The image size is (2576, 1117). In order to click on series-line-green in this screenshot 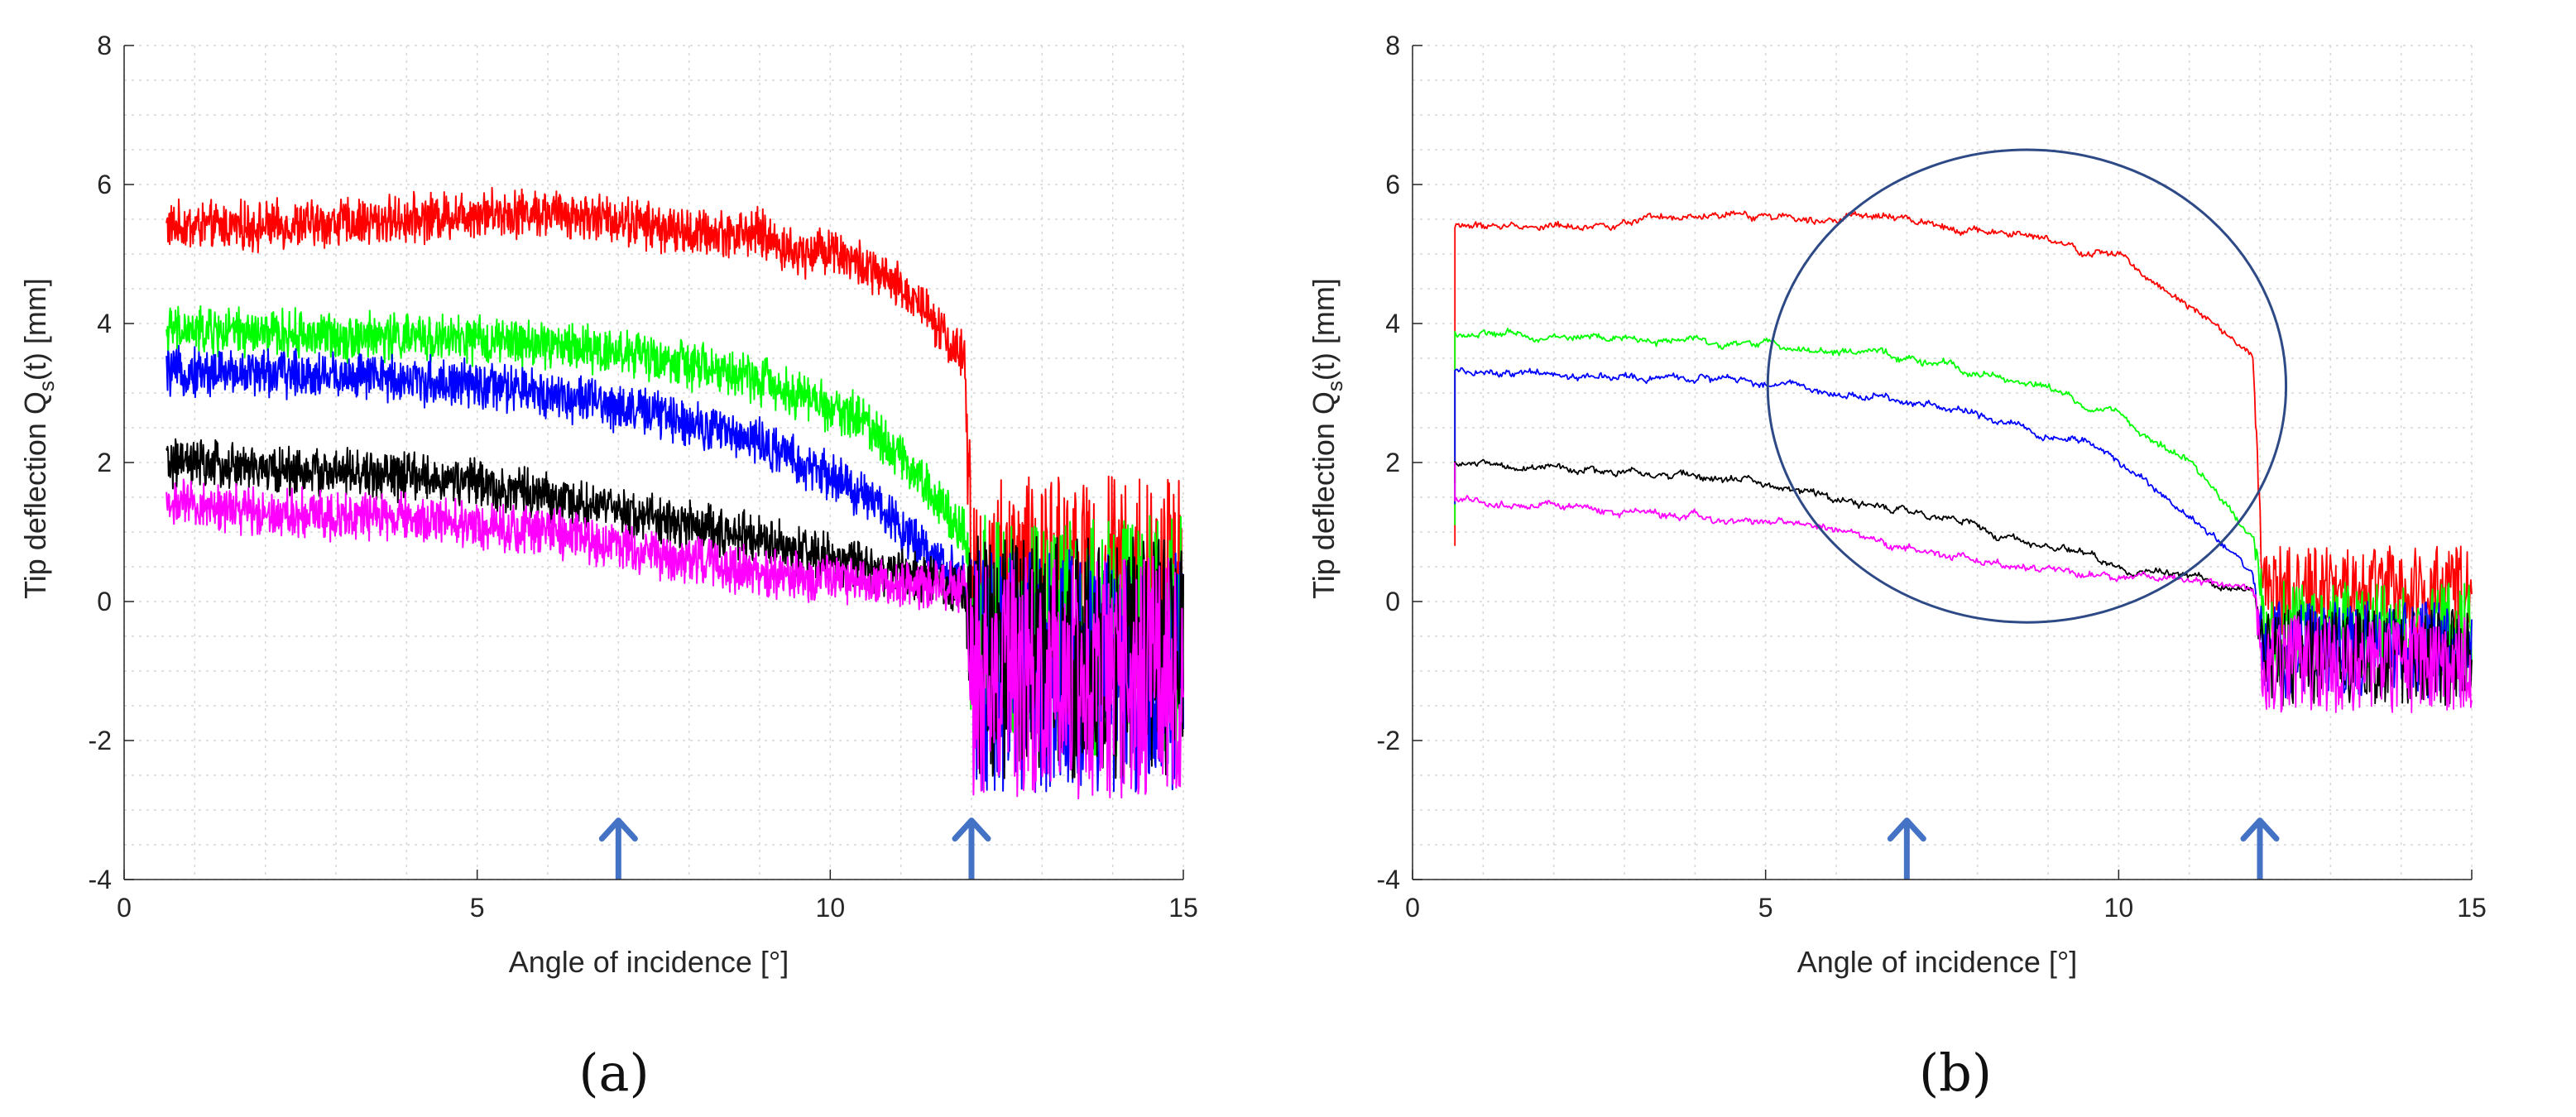, I will do `click(1964, 503)`.